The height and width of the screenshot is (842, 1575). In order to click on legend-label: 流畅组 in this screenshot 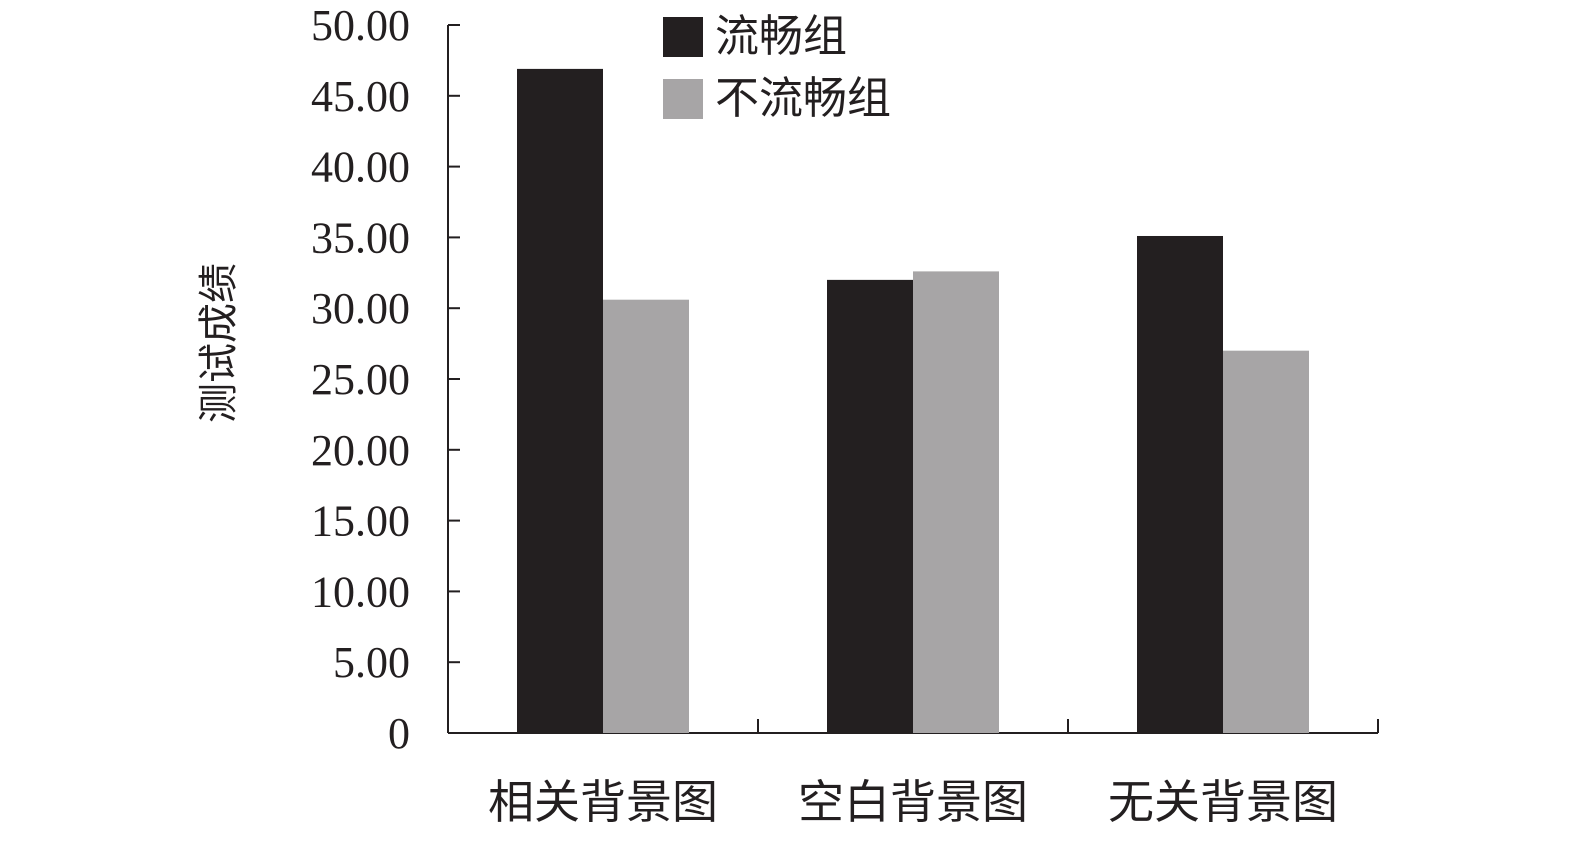, I will do `click(781, 36)`.